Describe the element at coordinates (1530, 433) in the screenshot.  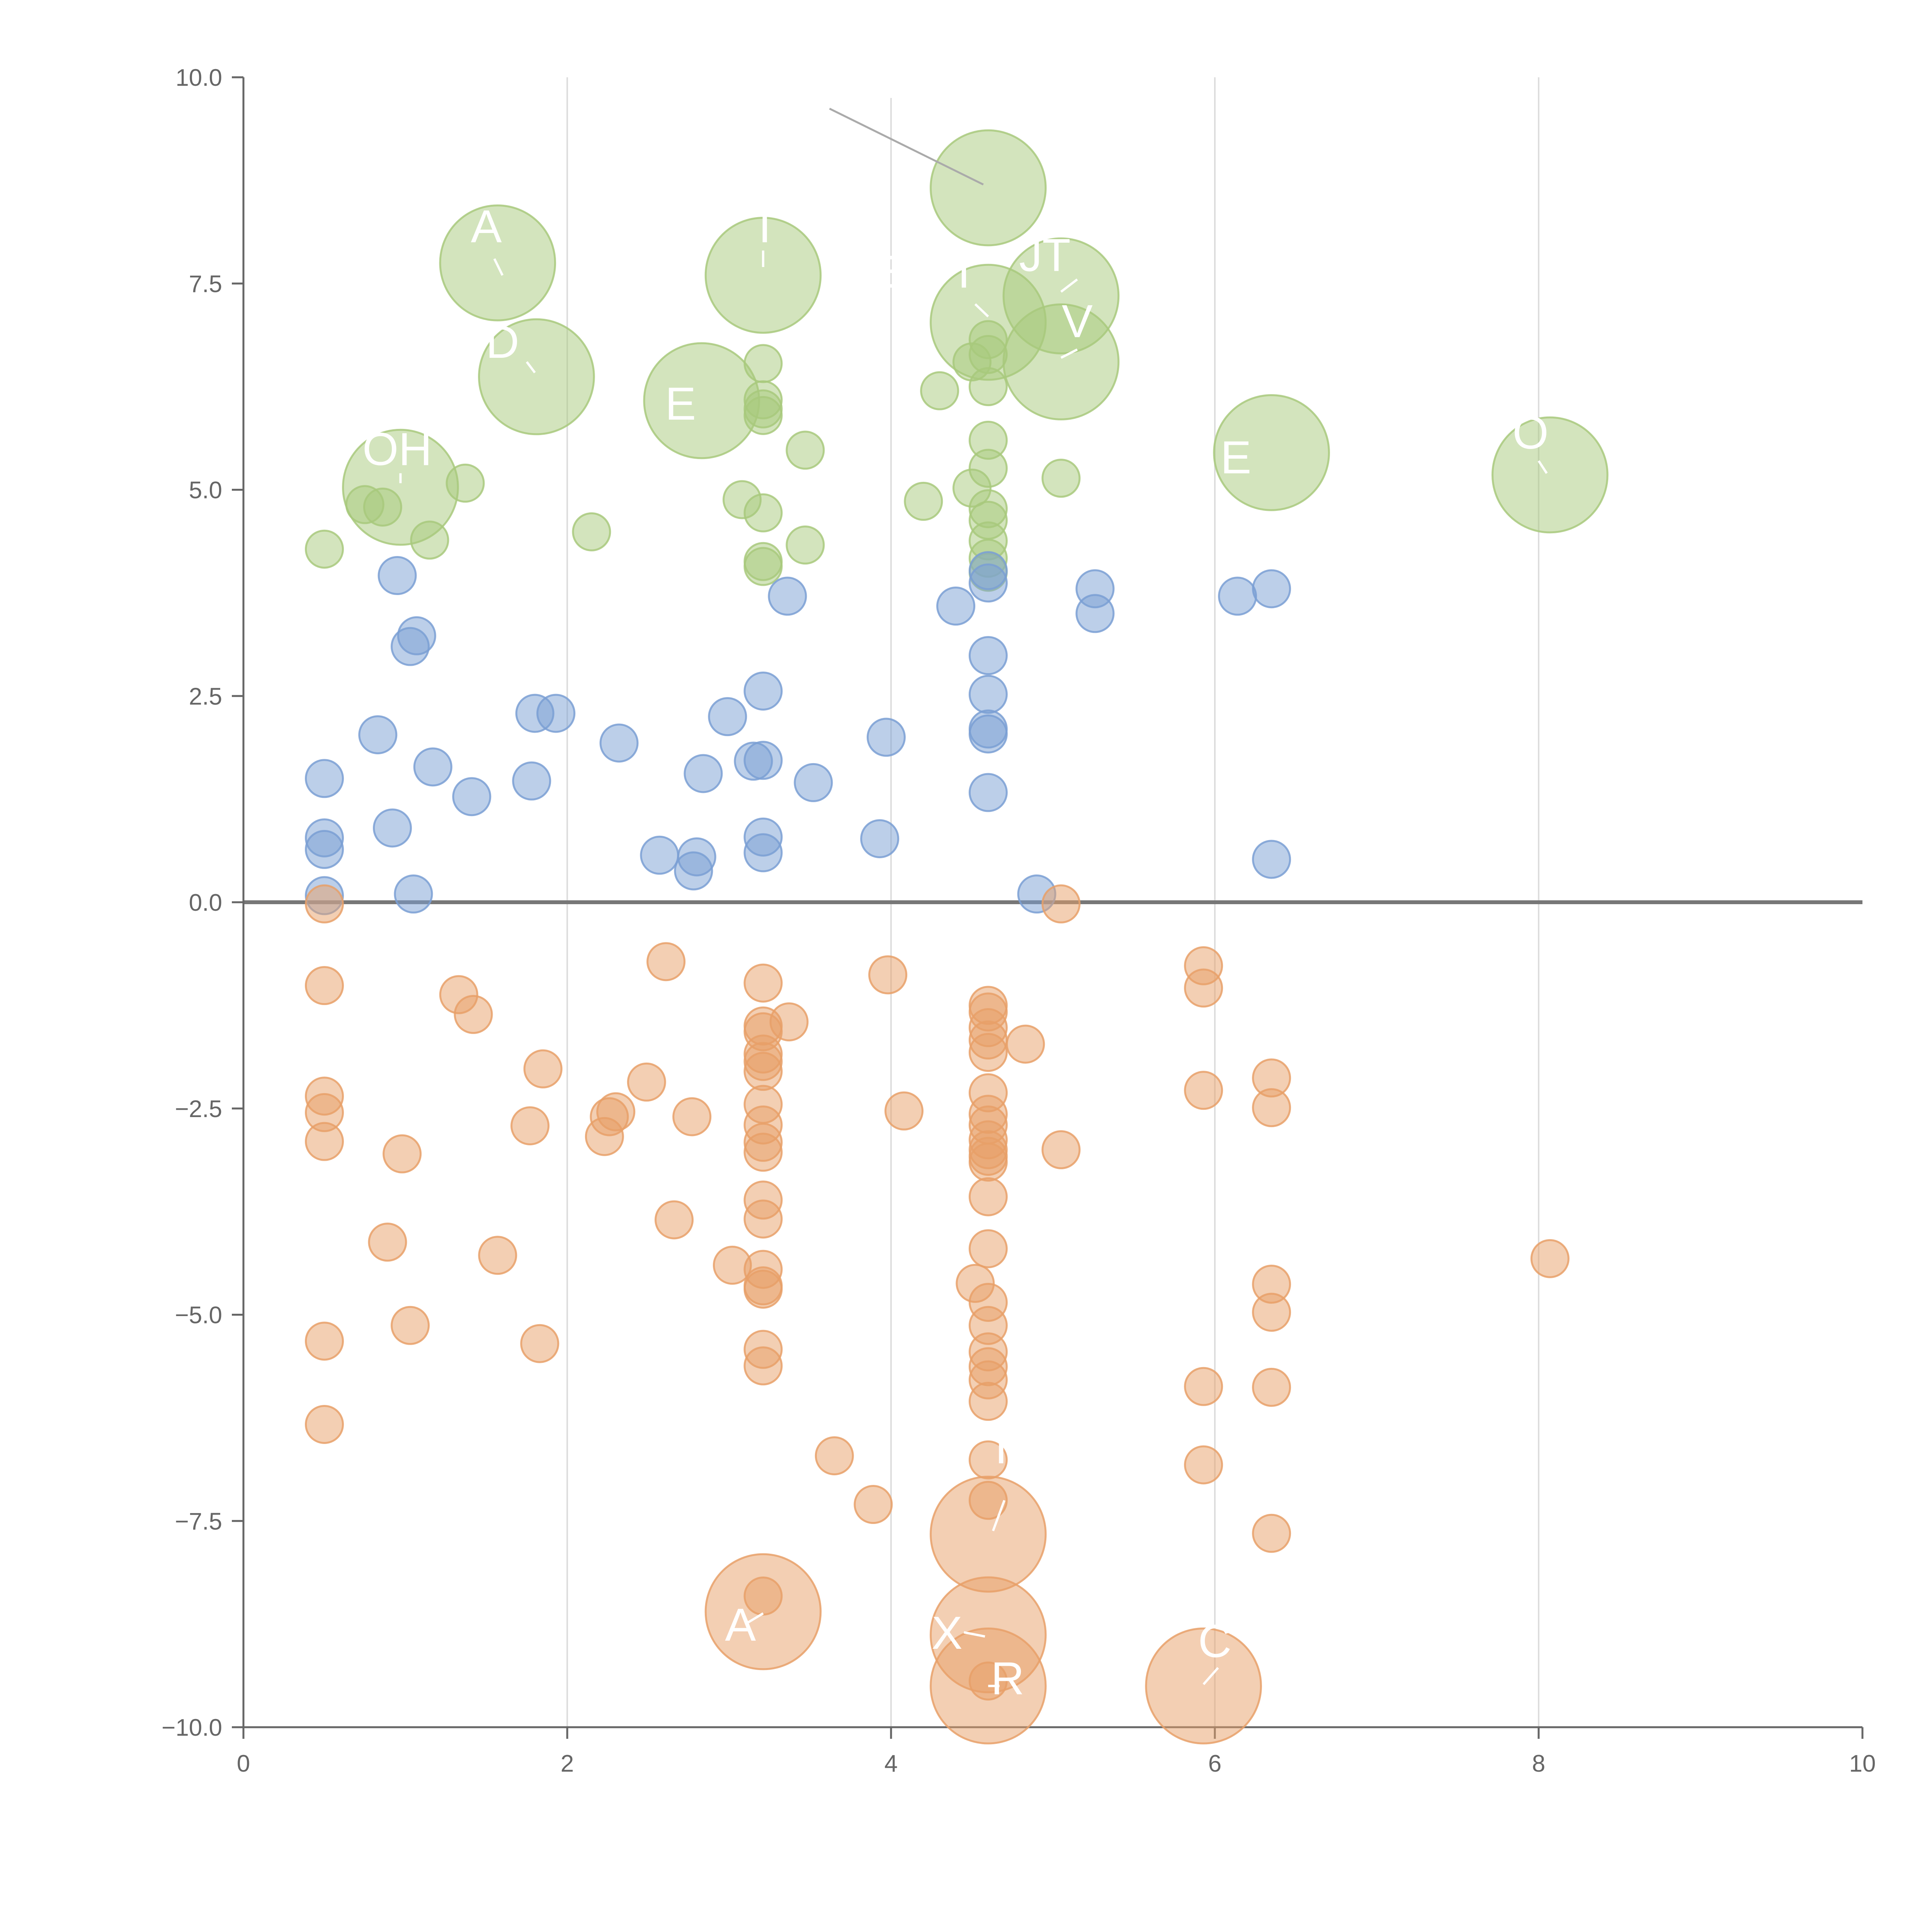
I see `annotation-label: O` at that location.